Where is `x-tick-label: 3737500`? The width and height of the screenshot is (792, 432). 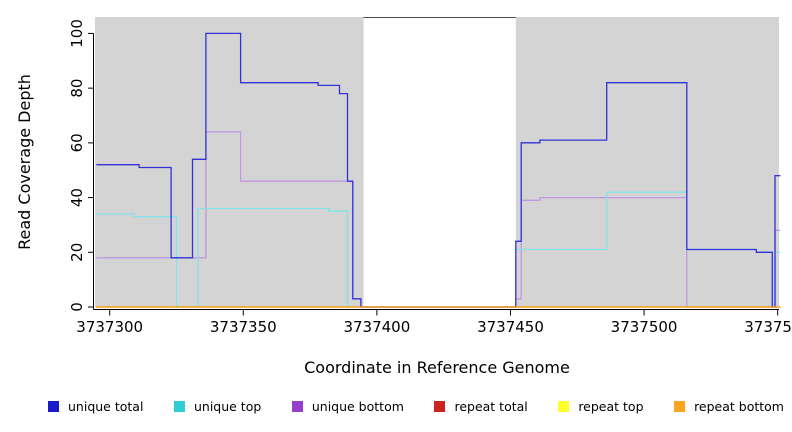
x-tick-label: 3737500 is located at coordinates (644, 327).